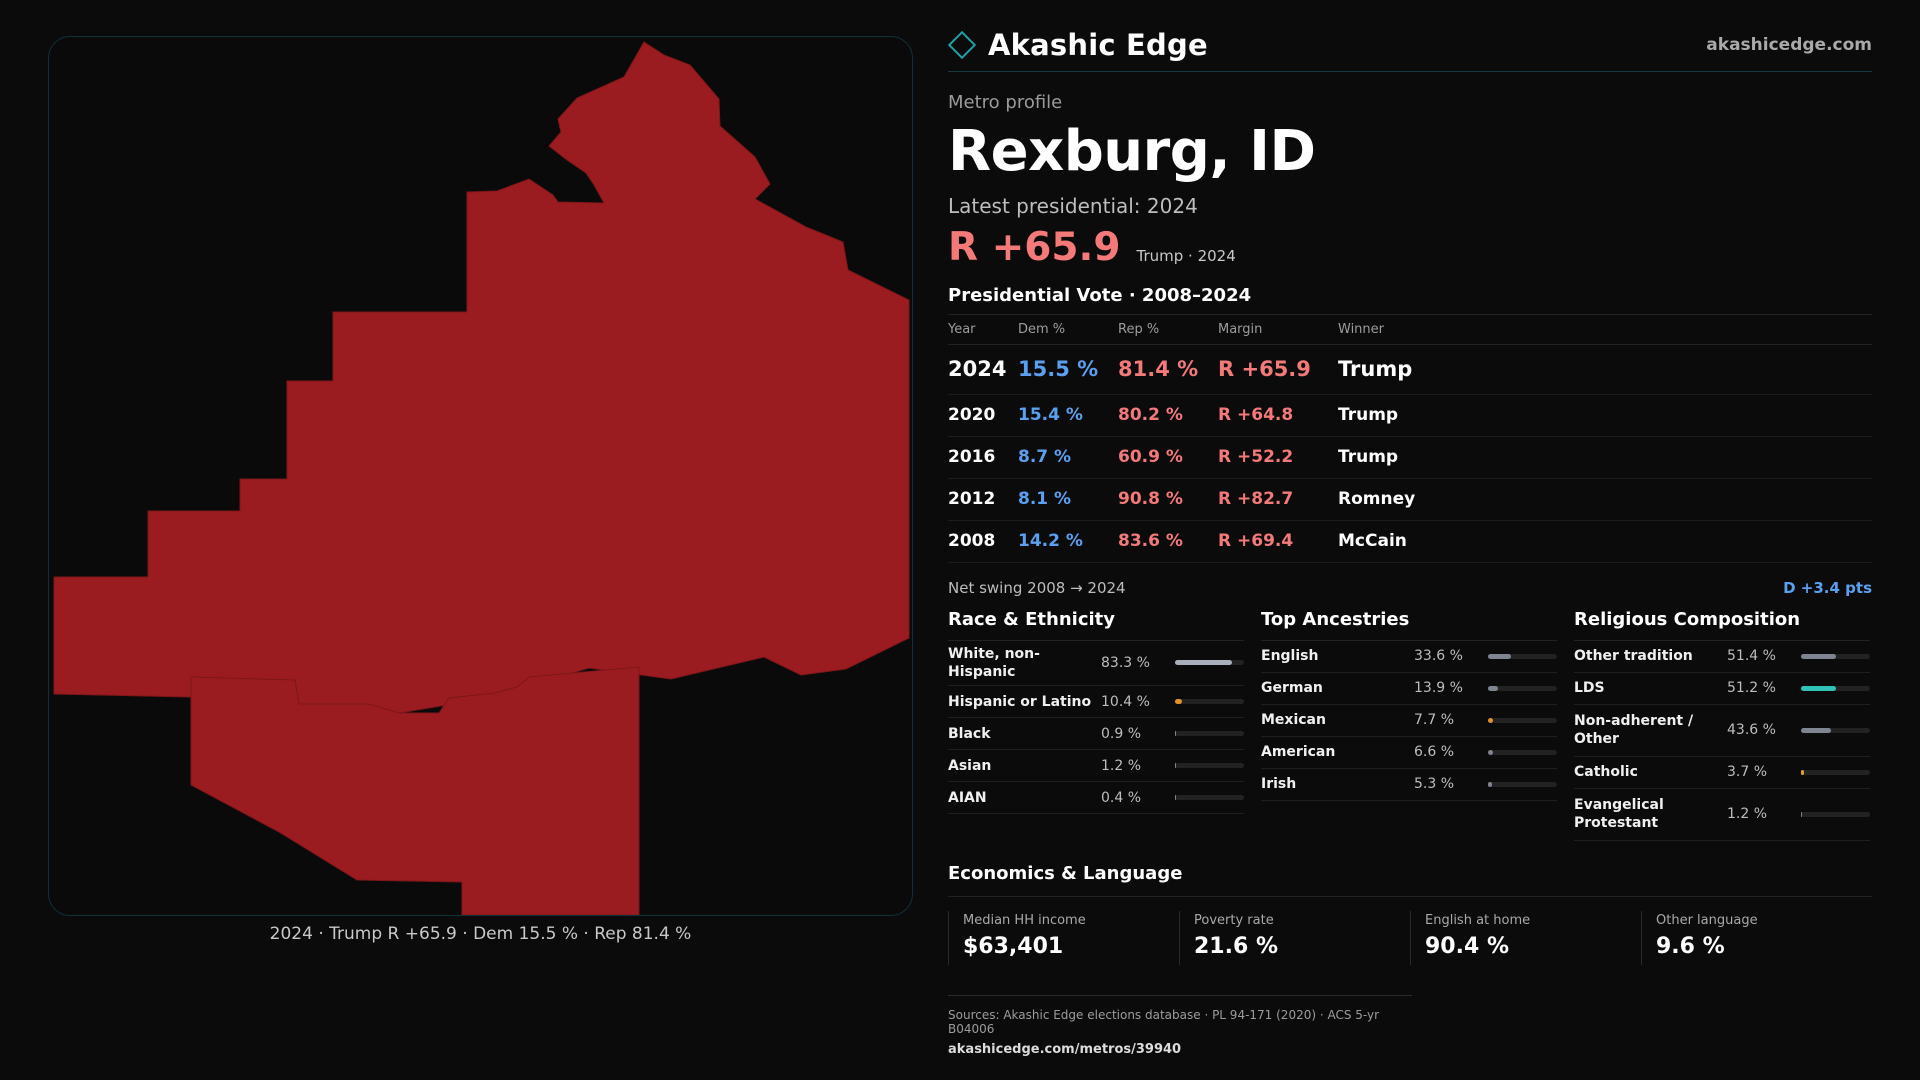 The width and height of the screenshot is (1920, 1080). I want to click on demo-label: Non-adherent / Other, so click(1634, 730).